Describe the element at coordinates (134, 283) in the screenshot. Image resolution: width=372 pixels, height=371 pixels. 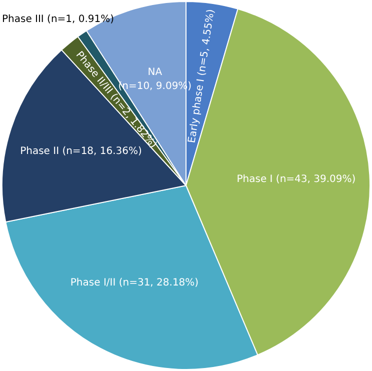
I see `slice-label: Phase I/II (n=31, 28.18%)` at that location.